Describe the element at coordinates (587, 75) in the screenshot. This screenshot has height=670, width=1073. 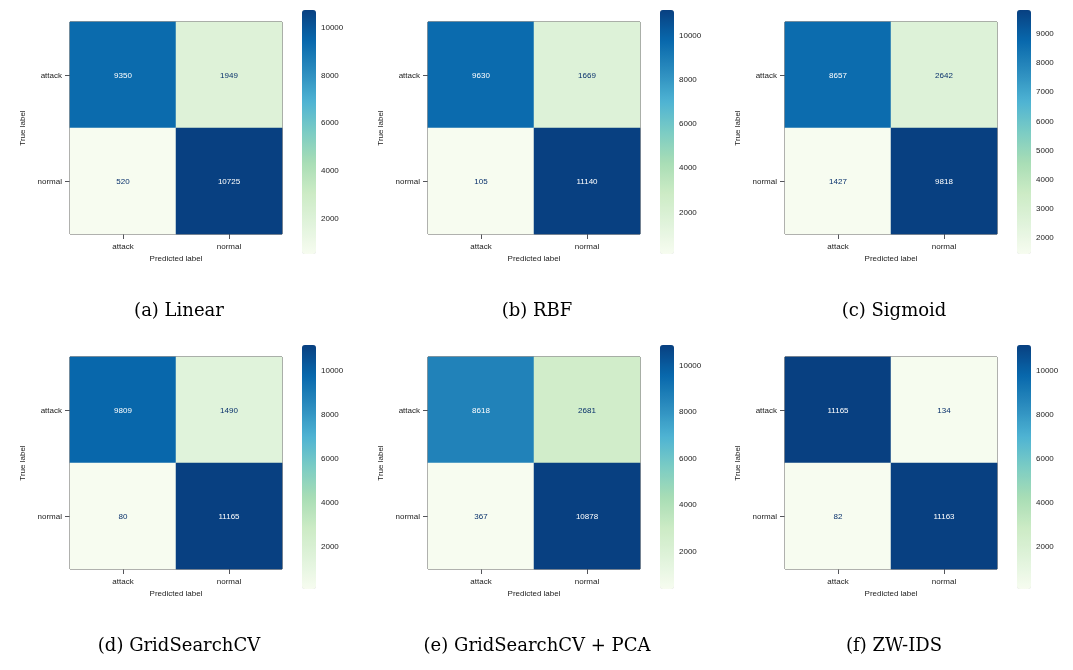
I see `data-label: 1669` at that location.